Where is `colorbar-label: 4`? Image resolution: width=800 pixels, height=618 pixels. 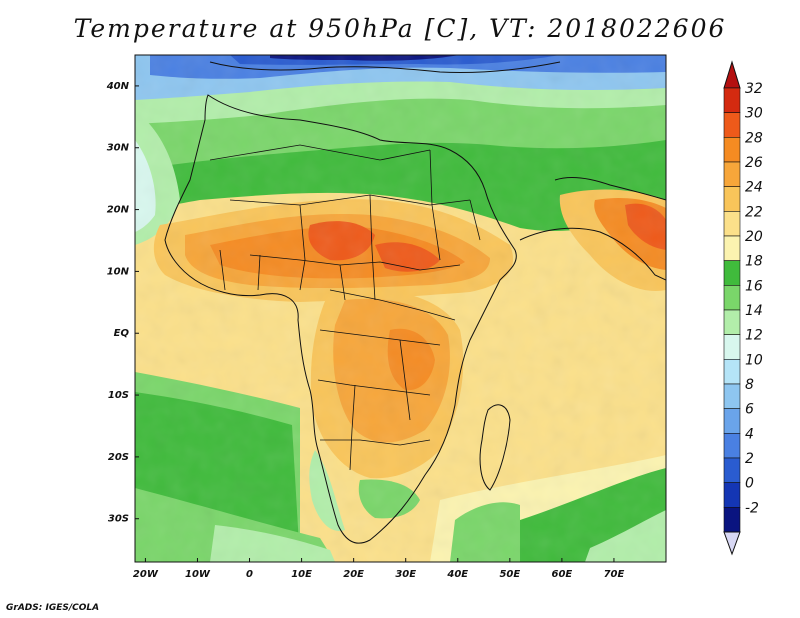 colorbar-label: 4 is located at coordinates (749, 434).